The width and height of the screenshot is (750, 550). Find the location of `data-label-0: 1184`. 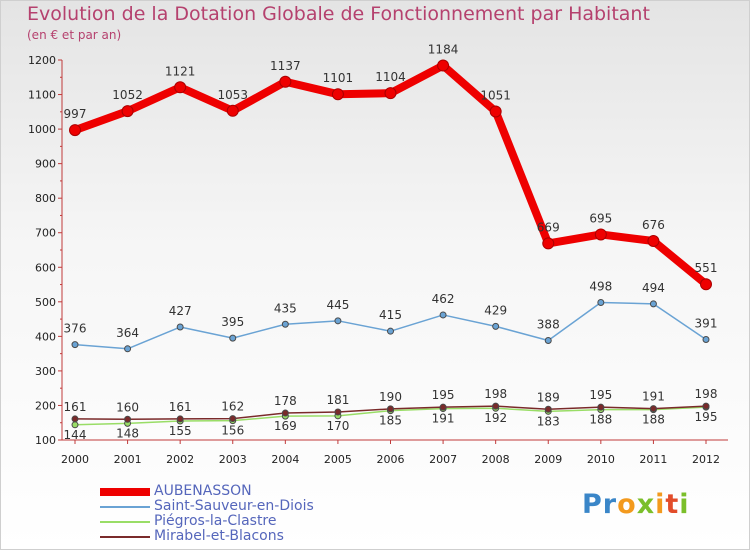

data-label-0: 1184 is located at coordinates (443, 50).